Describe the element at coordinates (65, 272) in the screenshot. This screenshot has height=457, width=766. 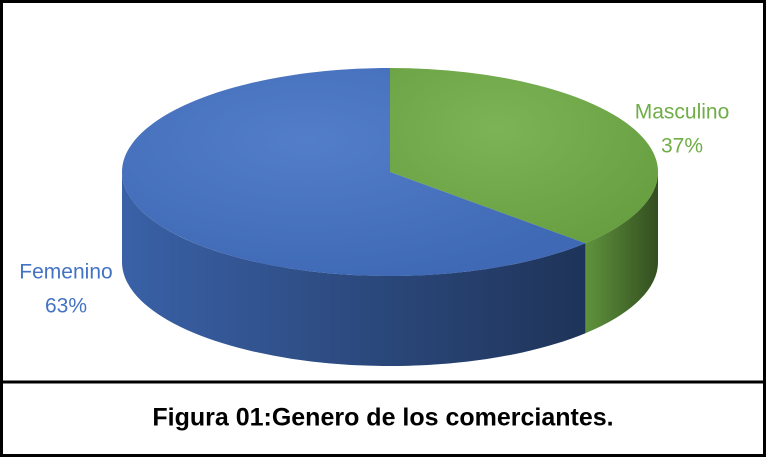
I see `slice-label: Femenino` at that location.